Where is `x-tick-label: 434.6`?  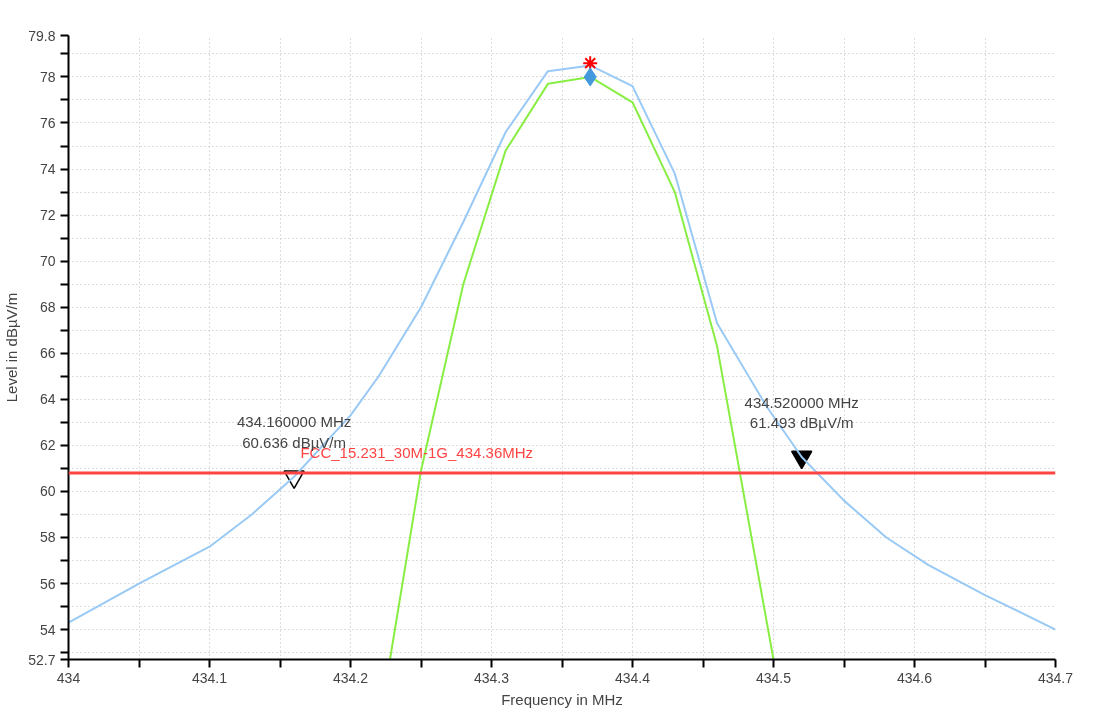
x-tick-label: 434.6 is located at coordinates (914, 677).